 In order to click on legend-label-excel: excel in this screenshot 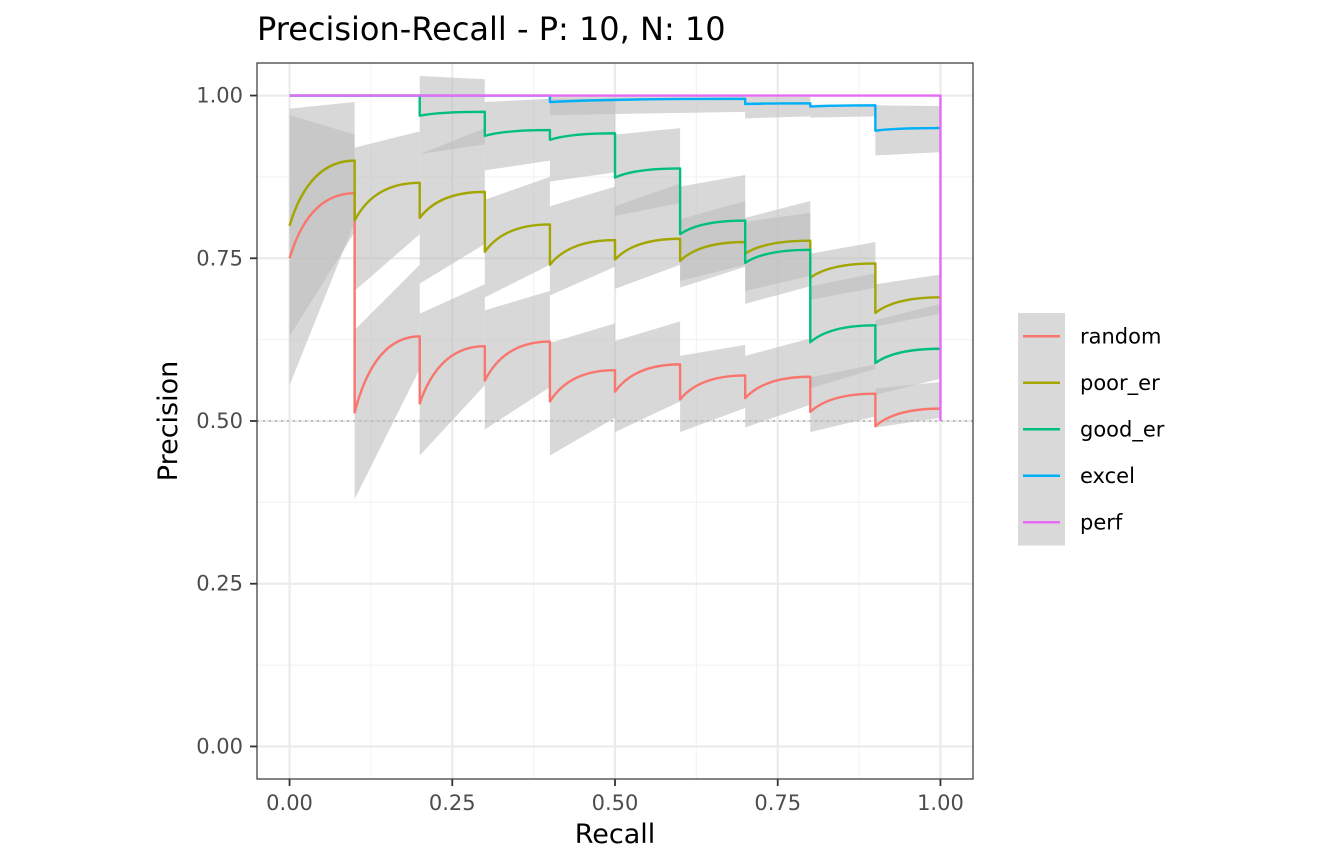, I will do `click(1107, 476)`.